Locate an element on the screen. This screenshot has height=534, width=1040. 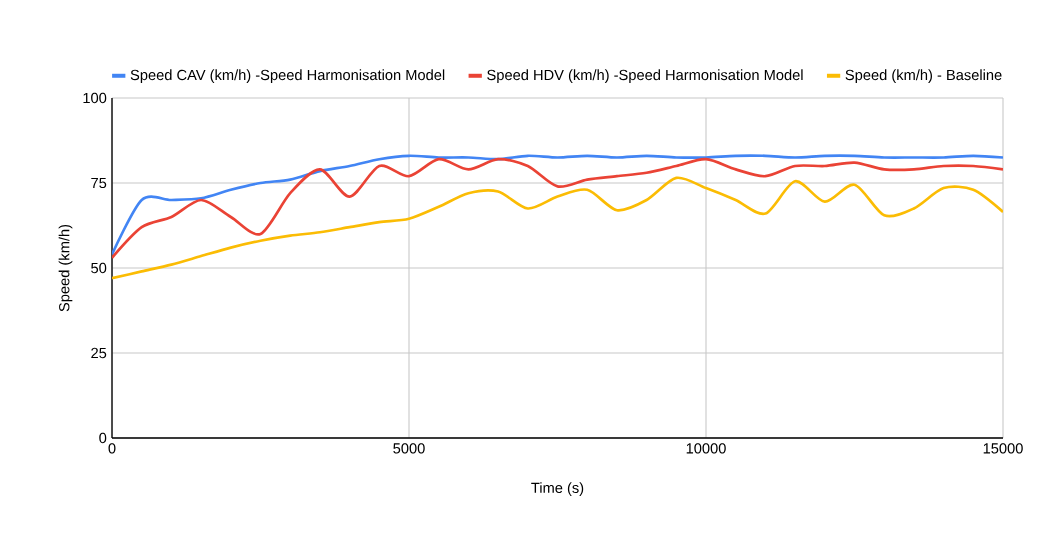
x-tick-label: 0 is located at coordinates (112, 448).